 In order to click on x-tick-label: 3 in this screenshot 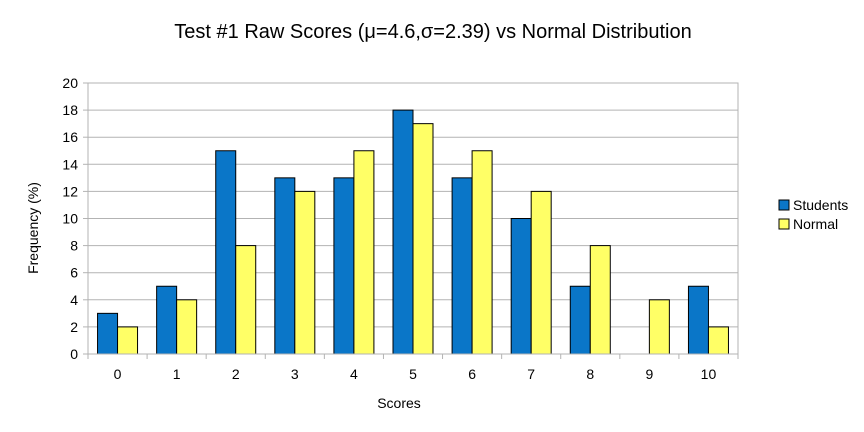, I will do `click(295, 374)`.